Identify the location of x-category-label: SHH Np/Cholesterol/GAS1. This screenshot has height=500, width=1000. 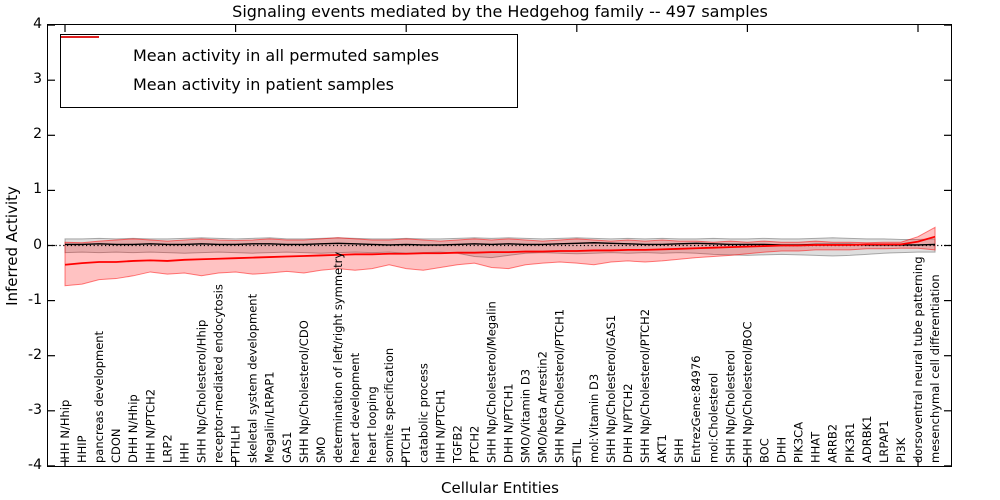
(611, 389).